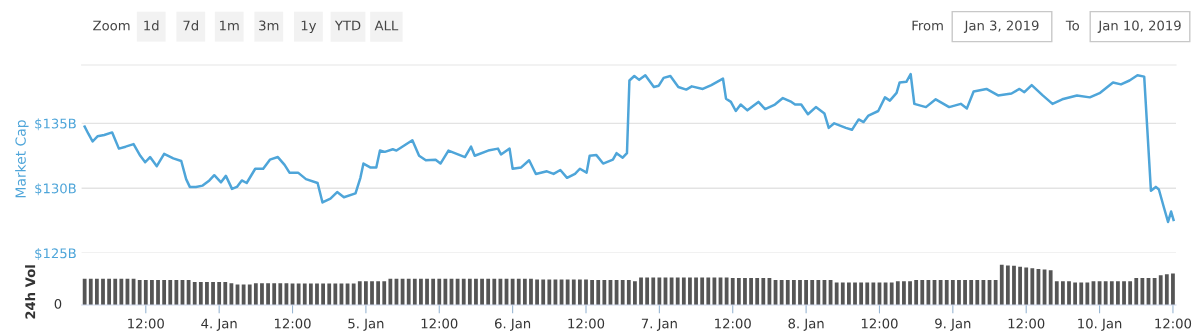 The image size is (1200, 333). What do you see at coordinates (513, 324) in the screenshot?
I see `x-tick-label: 6. Jan` at bounding box center [513, 324].